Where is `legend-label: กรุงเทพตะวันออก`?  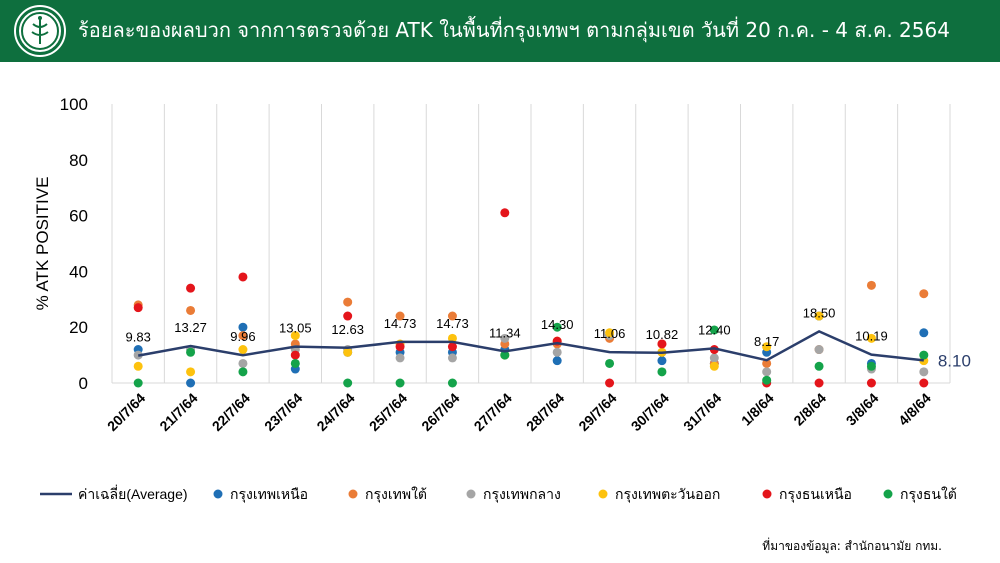 legend-label: กรุงเทพตะวันออก is located at coordinates (667, 494).